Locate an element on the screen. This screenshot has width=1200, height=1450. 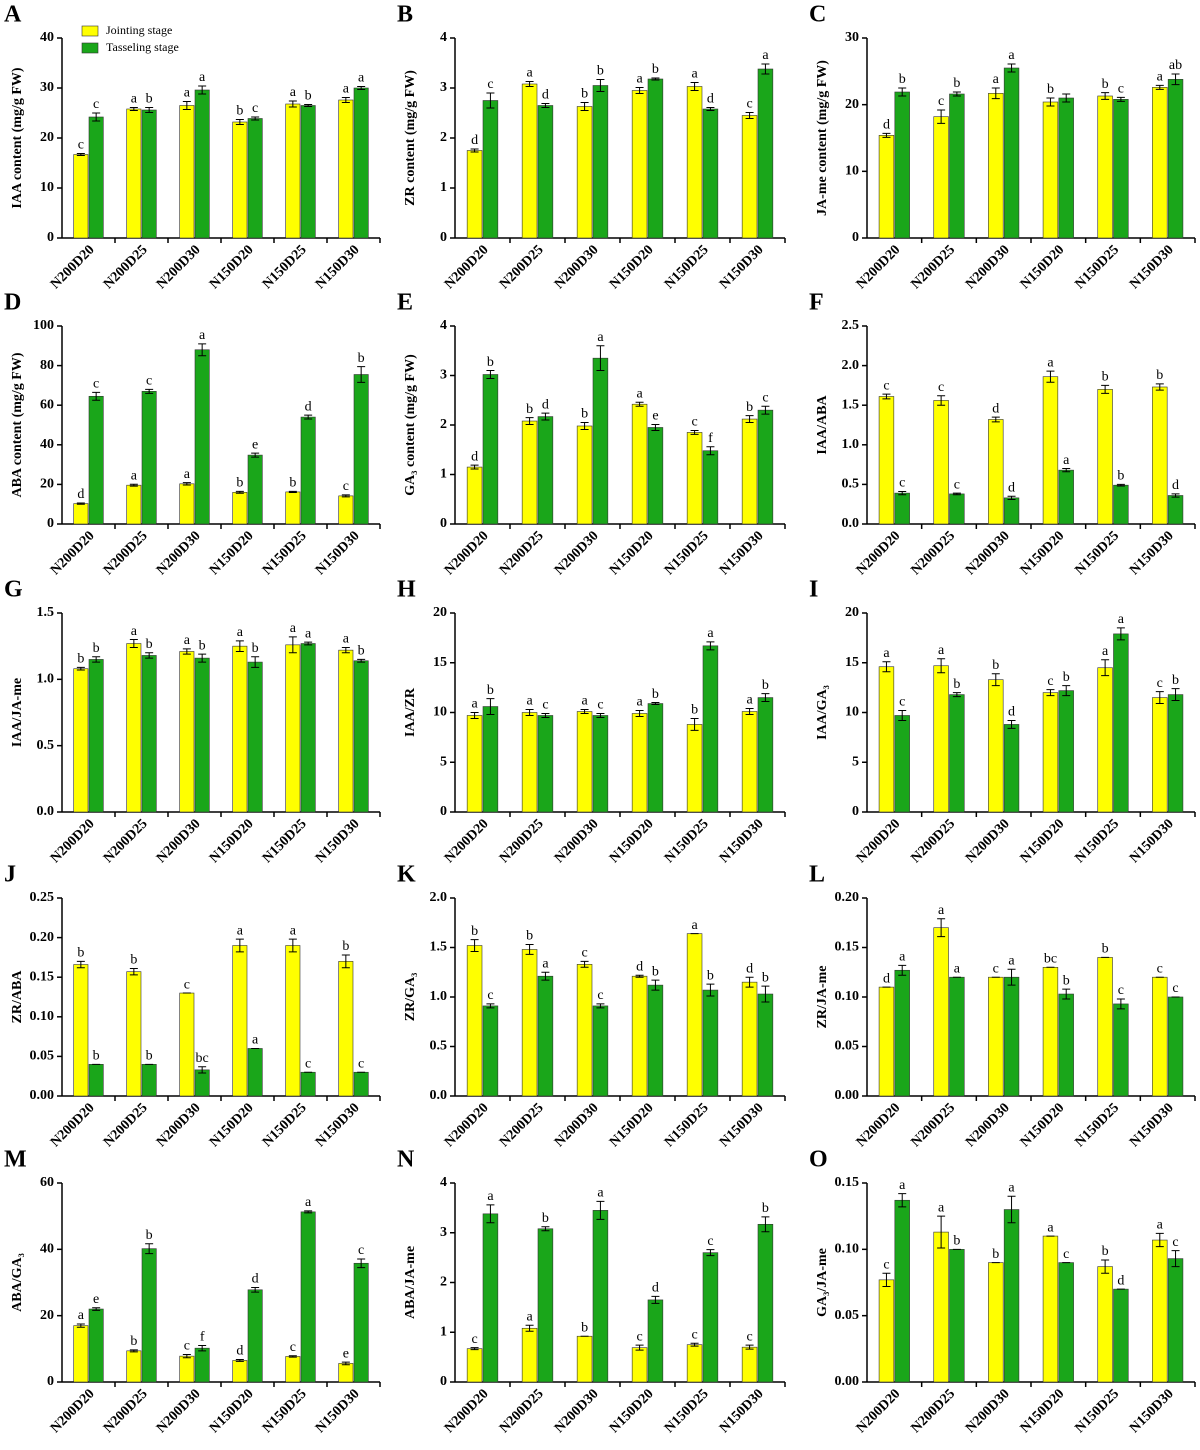
panel-letter: O is located at coordinates (818, 1160).